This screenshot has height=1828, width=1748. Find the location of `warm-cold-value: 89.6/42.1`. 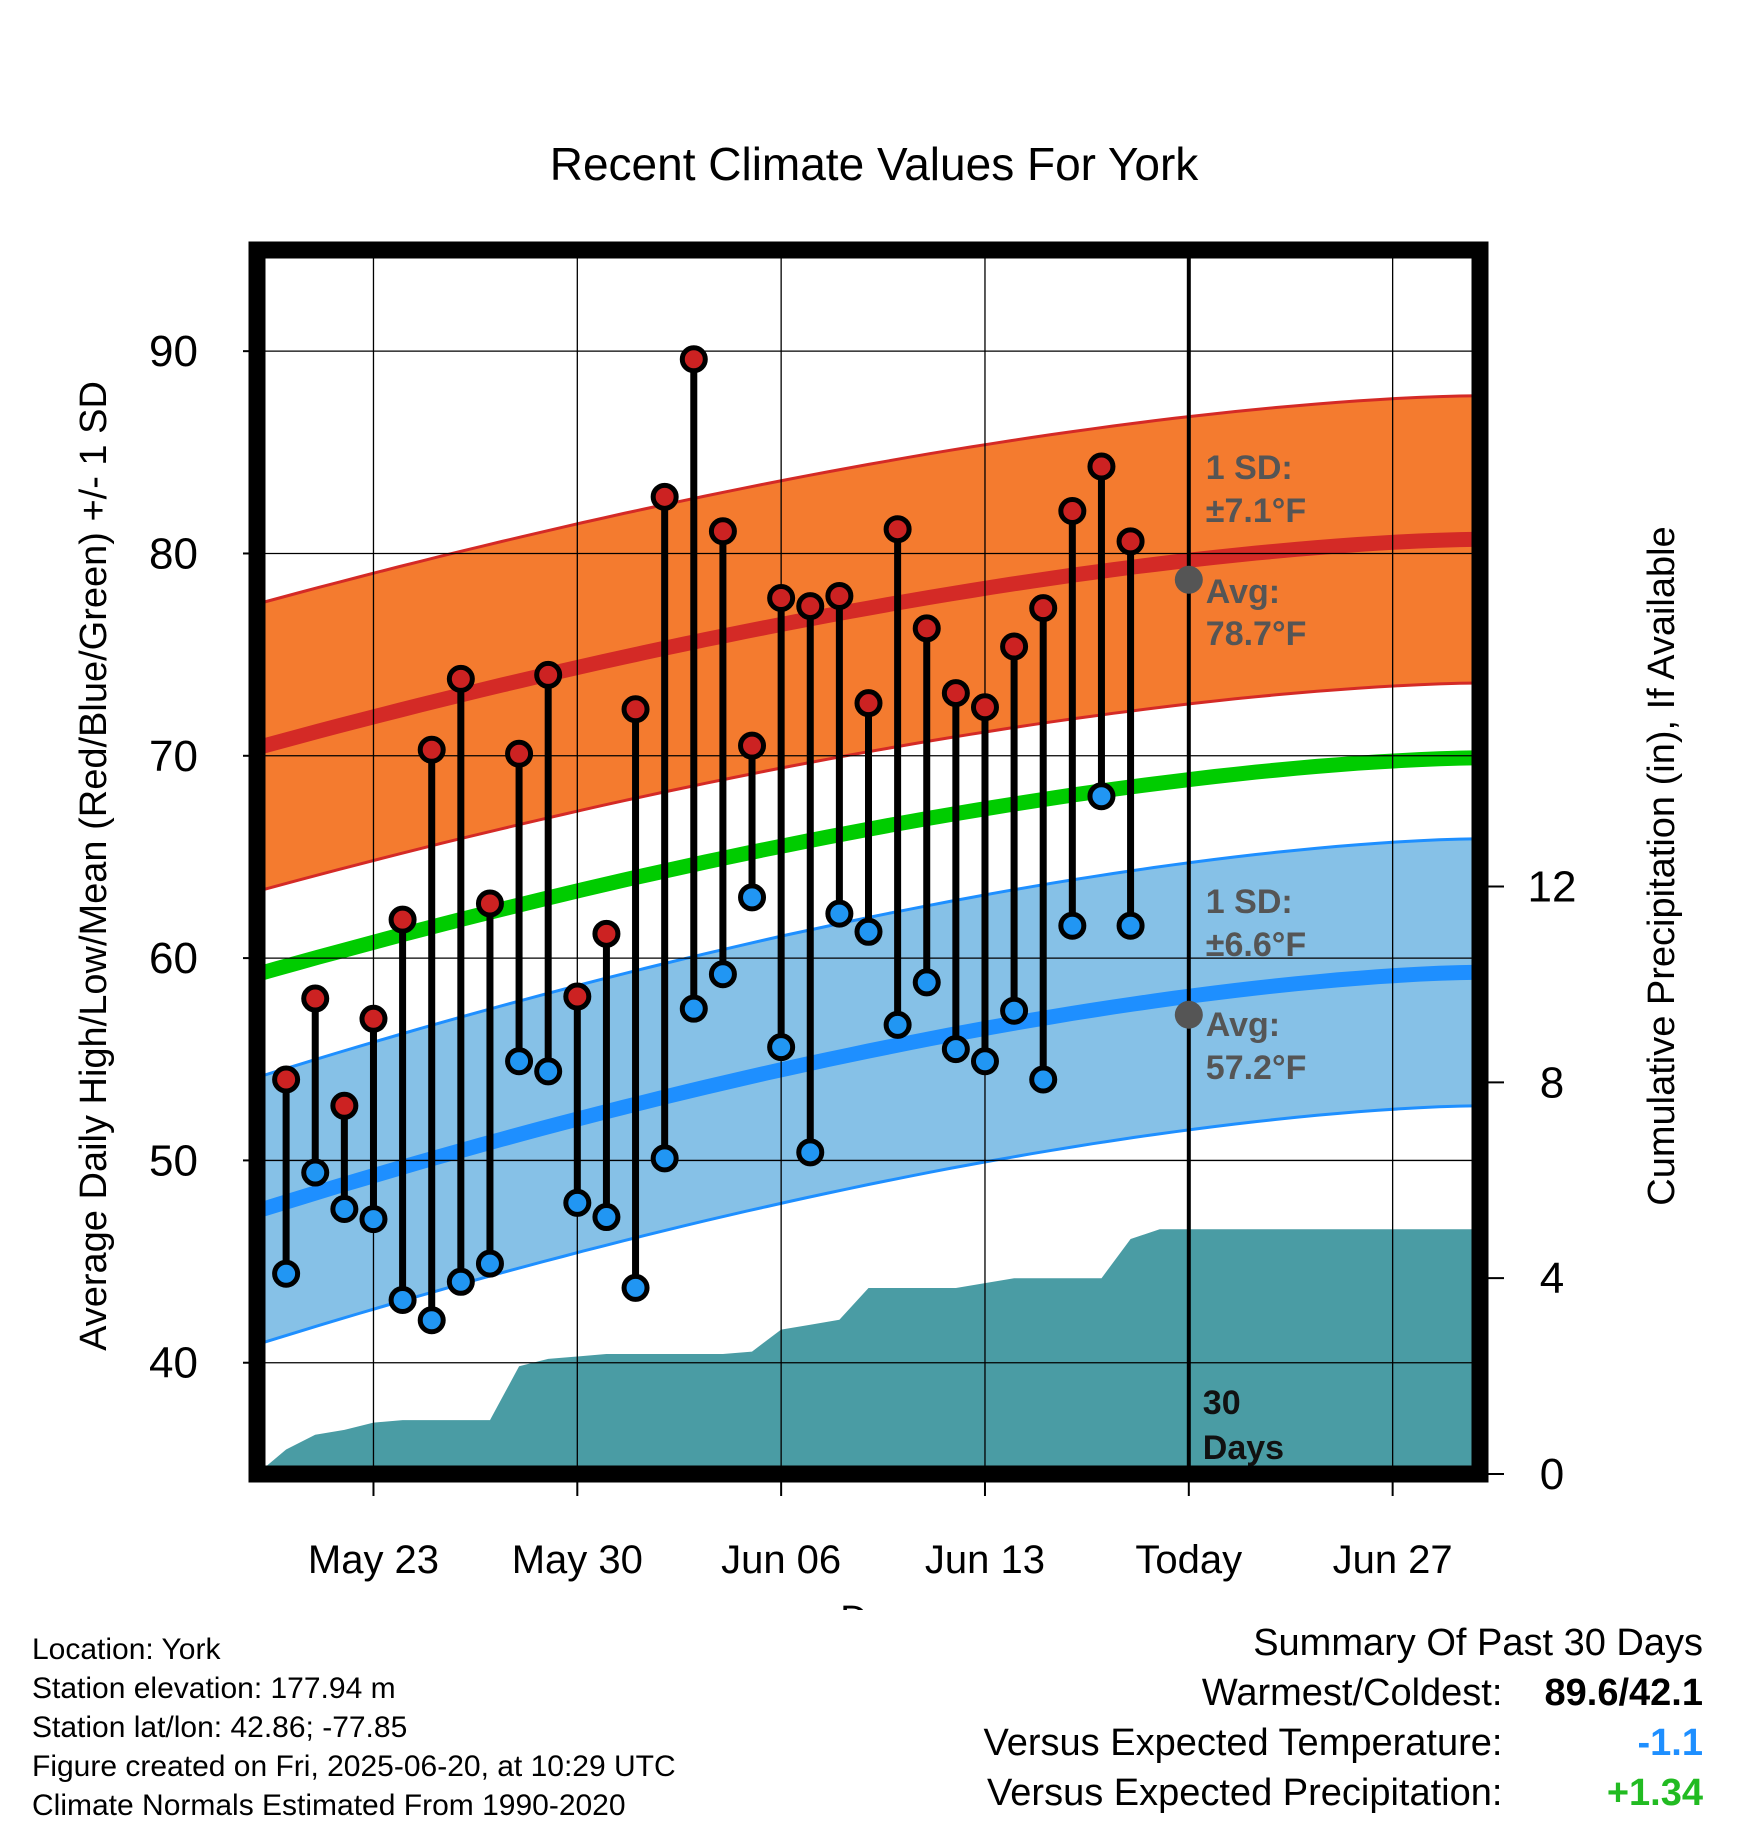

warm-cold-value: 89.6/42.1 is located at coordinates (1623, 1693).